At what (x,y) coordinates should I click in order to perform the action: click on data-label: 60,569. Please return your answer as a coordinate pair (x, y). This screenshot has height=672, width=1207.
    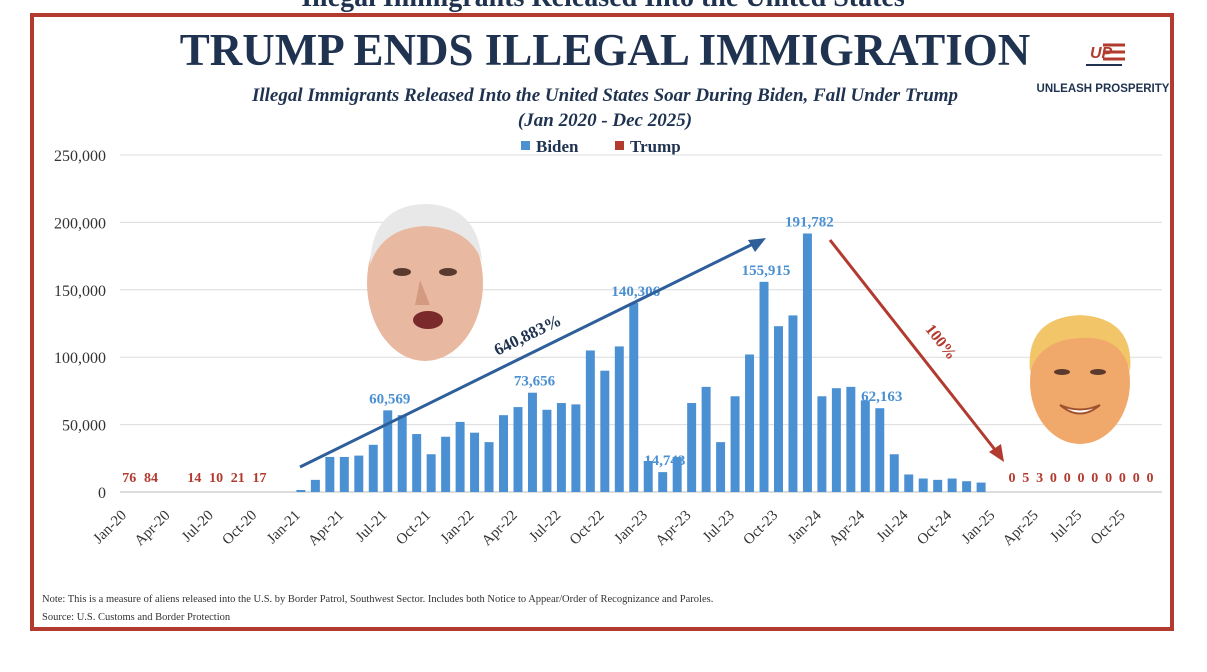
    Looking at the image, I should click on (389, 399).